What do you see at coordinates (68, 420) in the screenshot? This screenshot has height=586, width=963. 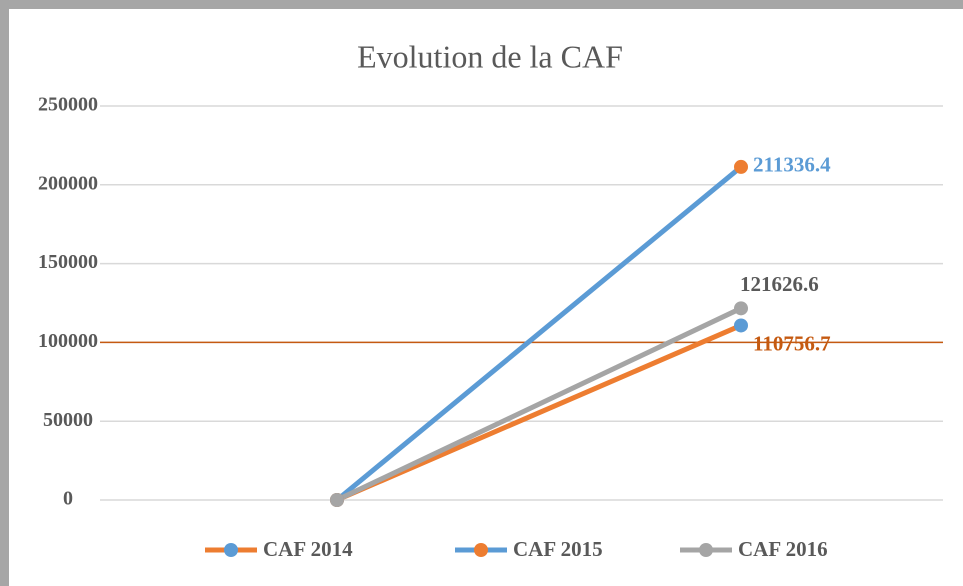 I see `y-tick-label: 50000` at bounding box center [68, 420].